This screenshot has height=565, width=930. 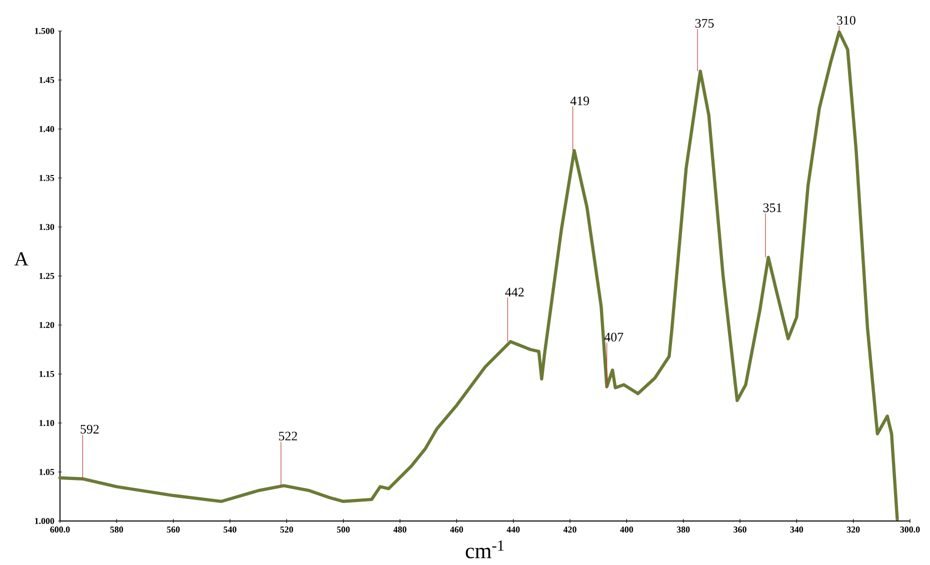 What do you see at coordinates (117, 529) in the screenshot?
I see `x-tick-label: 580` at bounding box center [117, 529].